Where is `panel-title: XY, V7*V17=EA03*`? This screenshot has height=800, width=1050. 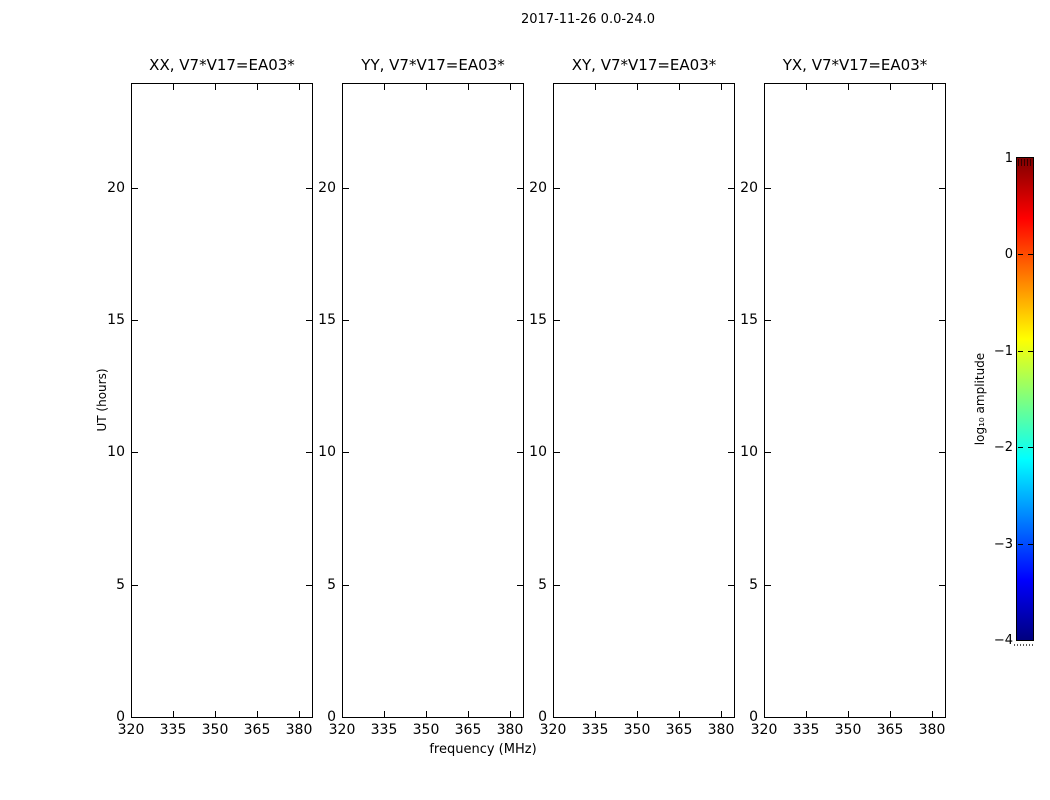
panel-title: XY, V7*V17=EA03* is located at coordinates (644, 65).